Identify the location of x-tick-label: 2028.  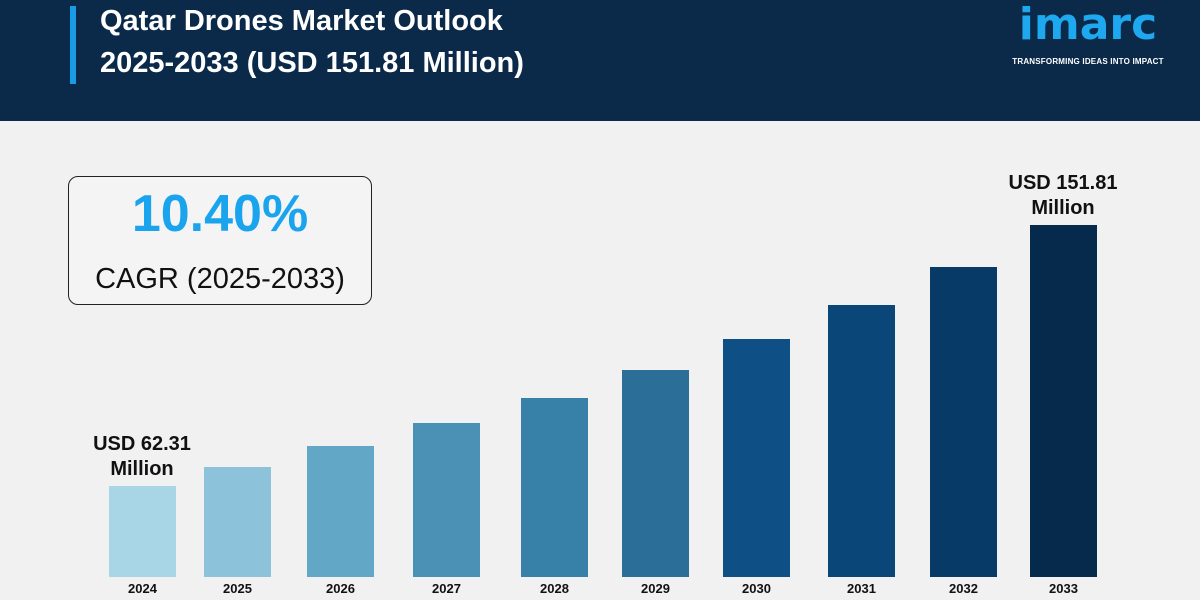
(554, 588).